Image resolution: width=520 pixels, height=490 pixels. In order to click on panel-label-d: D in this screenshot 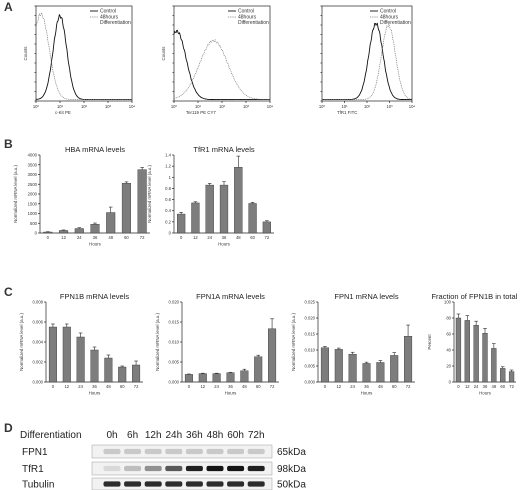, I will do `click(8, 428)`.